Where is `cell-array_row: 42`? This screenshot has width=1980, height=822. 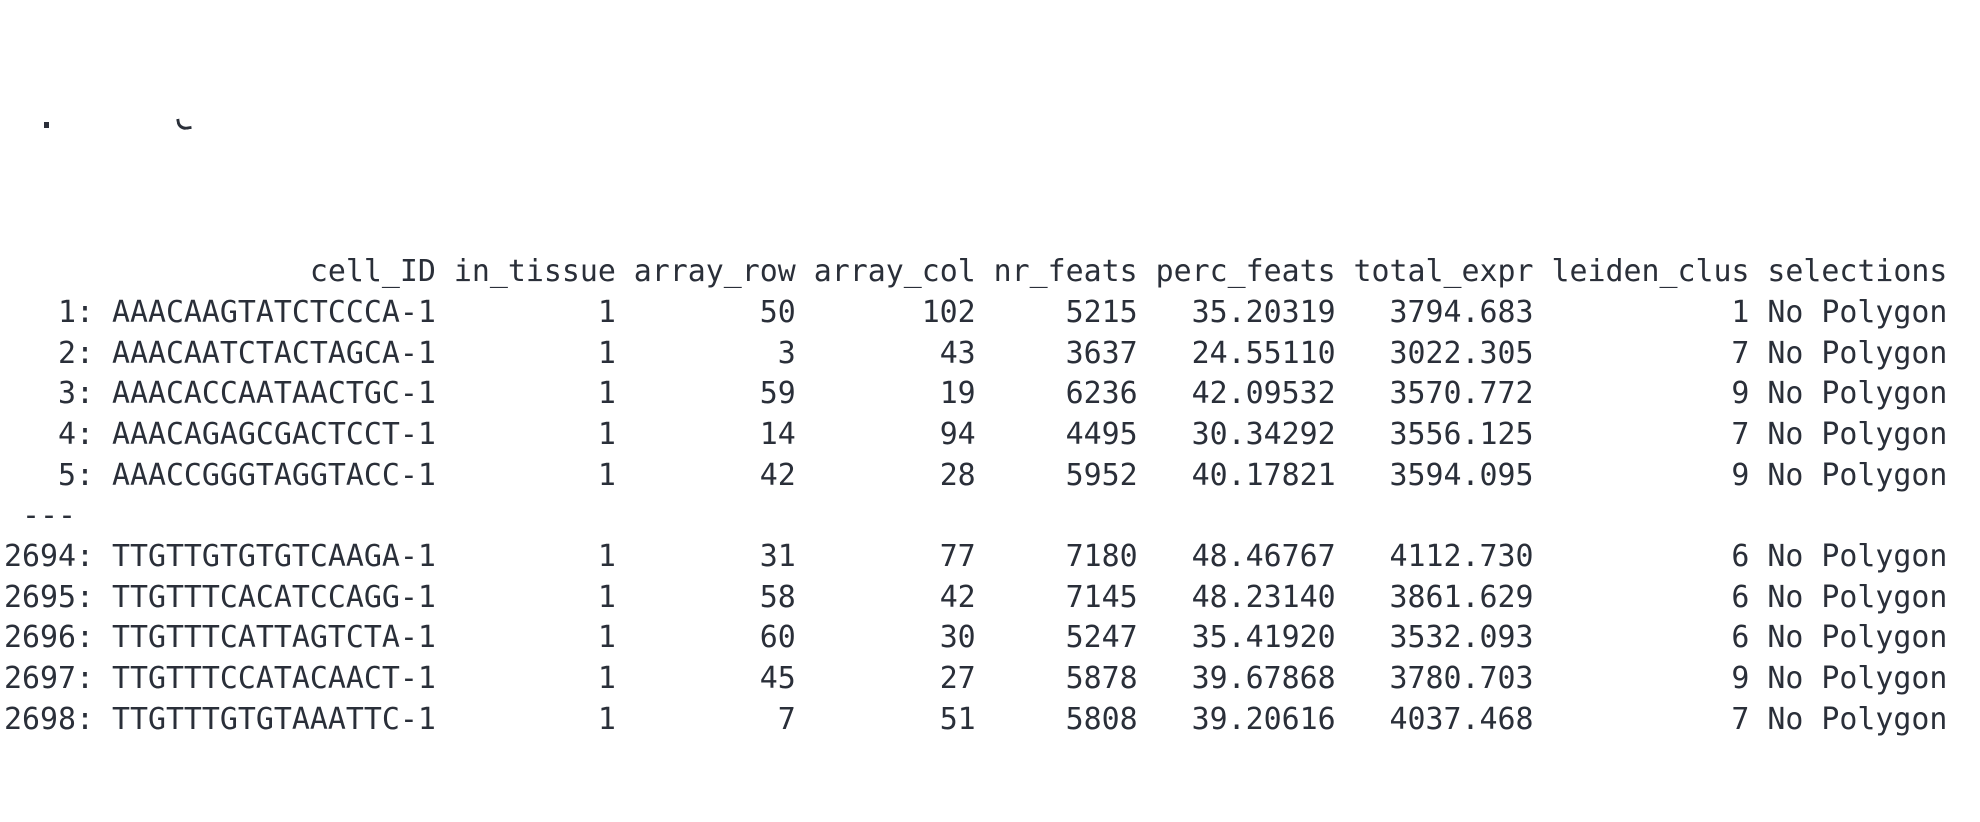 cell-array_row: 42 is located at coordinates (777, 475).